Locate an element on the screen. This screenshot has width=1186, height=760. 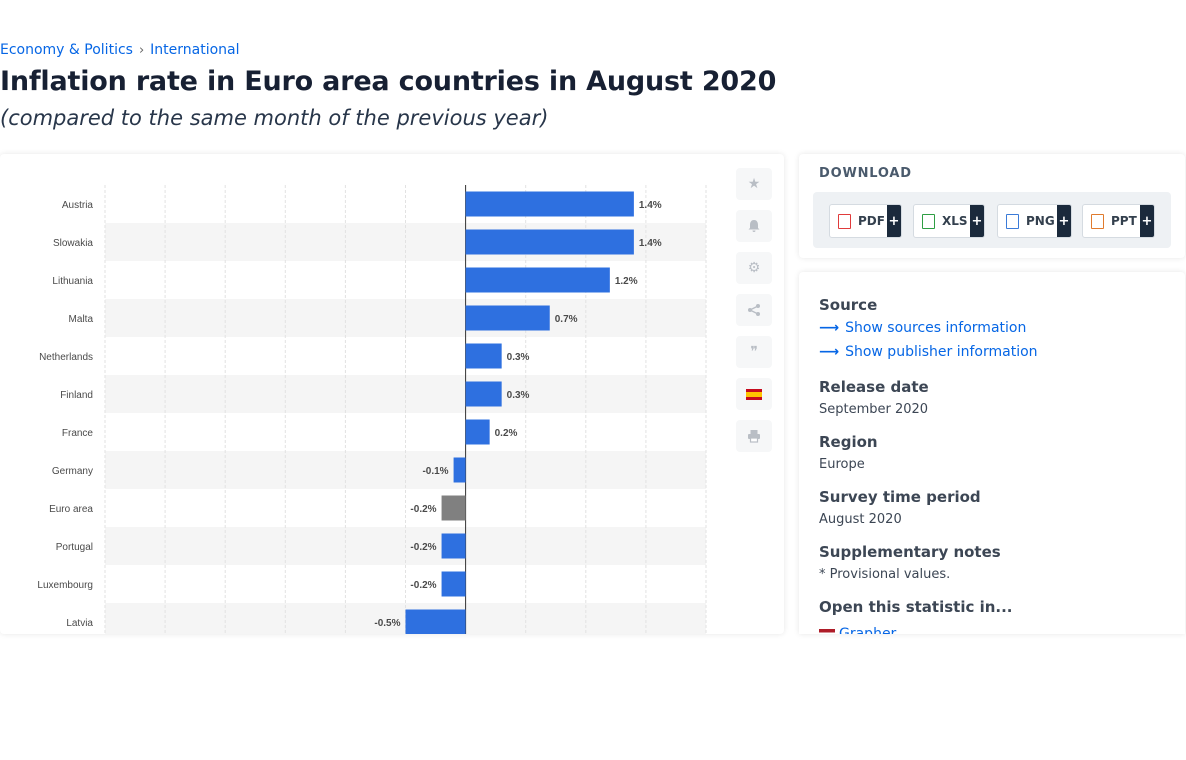
category-label: Austria is located at coordinates (78, 205).